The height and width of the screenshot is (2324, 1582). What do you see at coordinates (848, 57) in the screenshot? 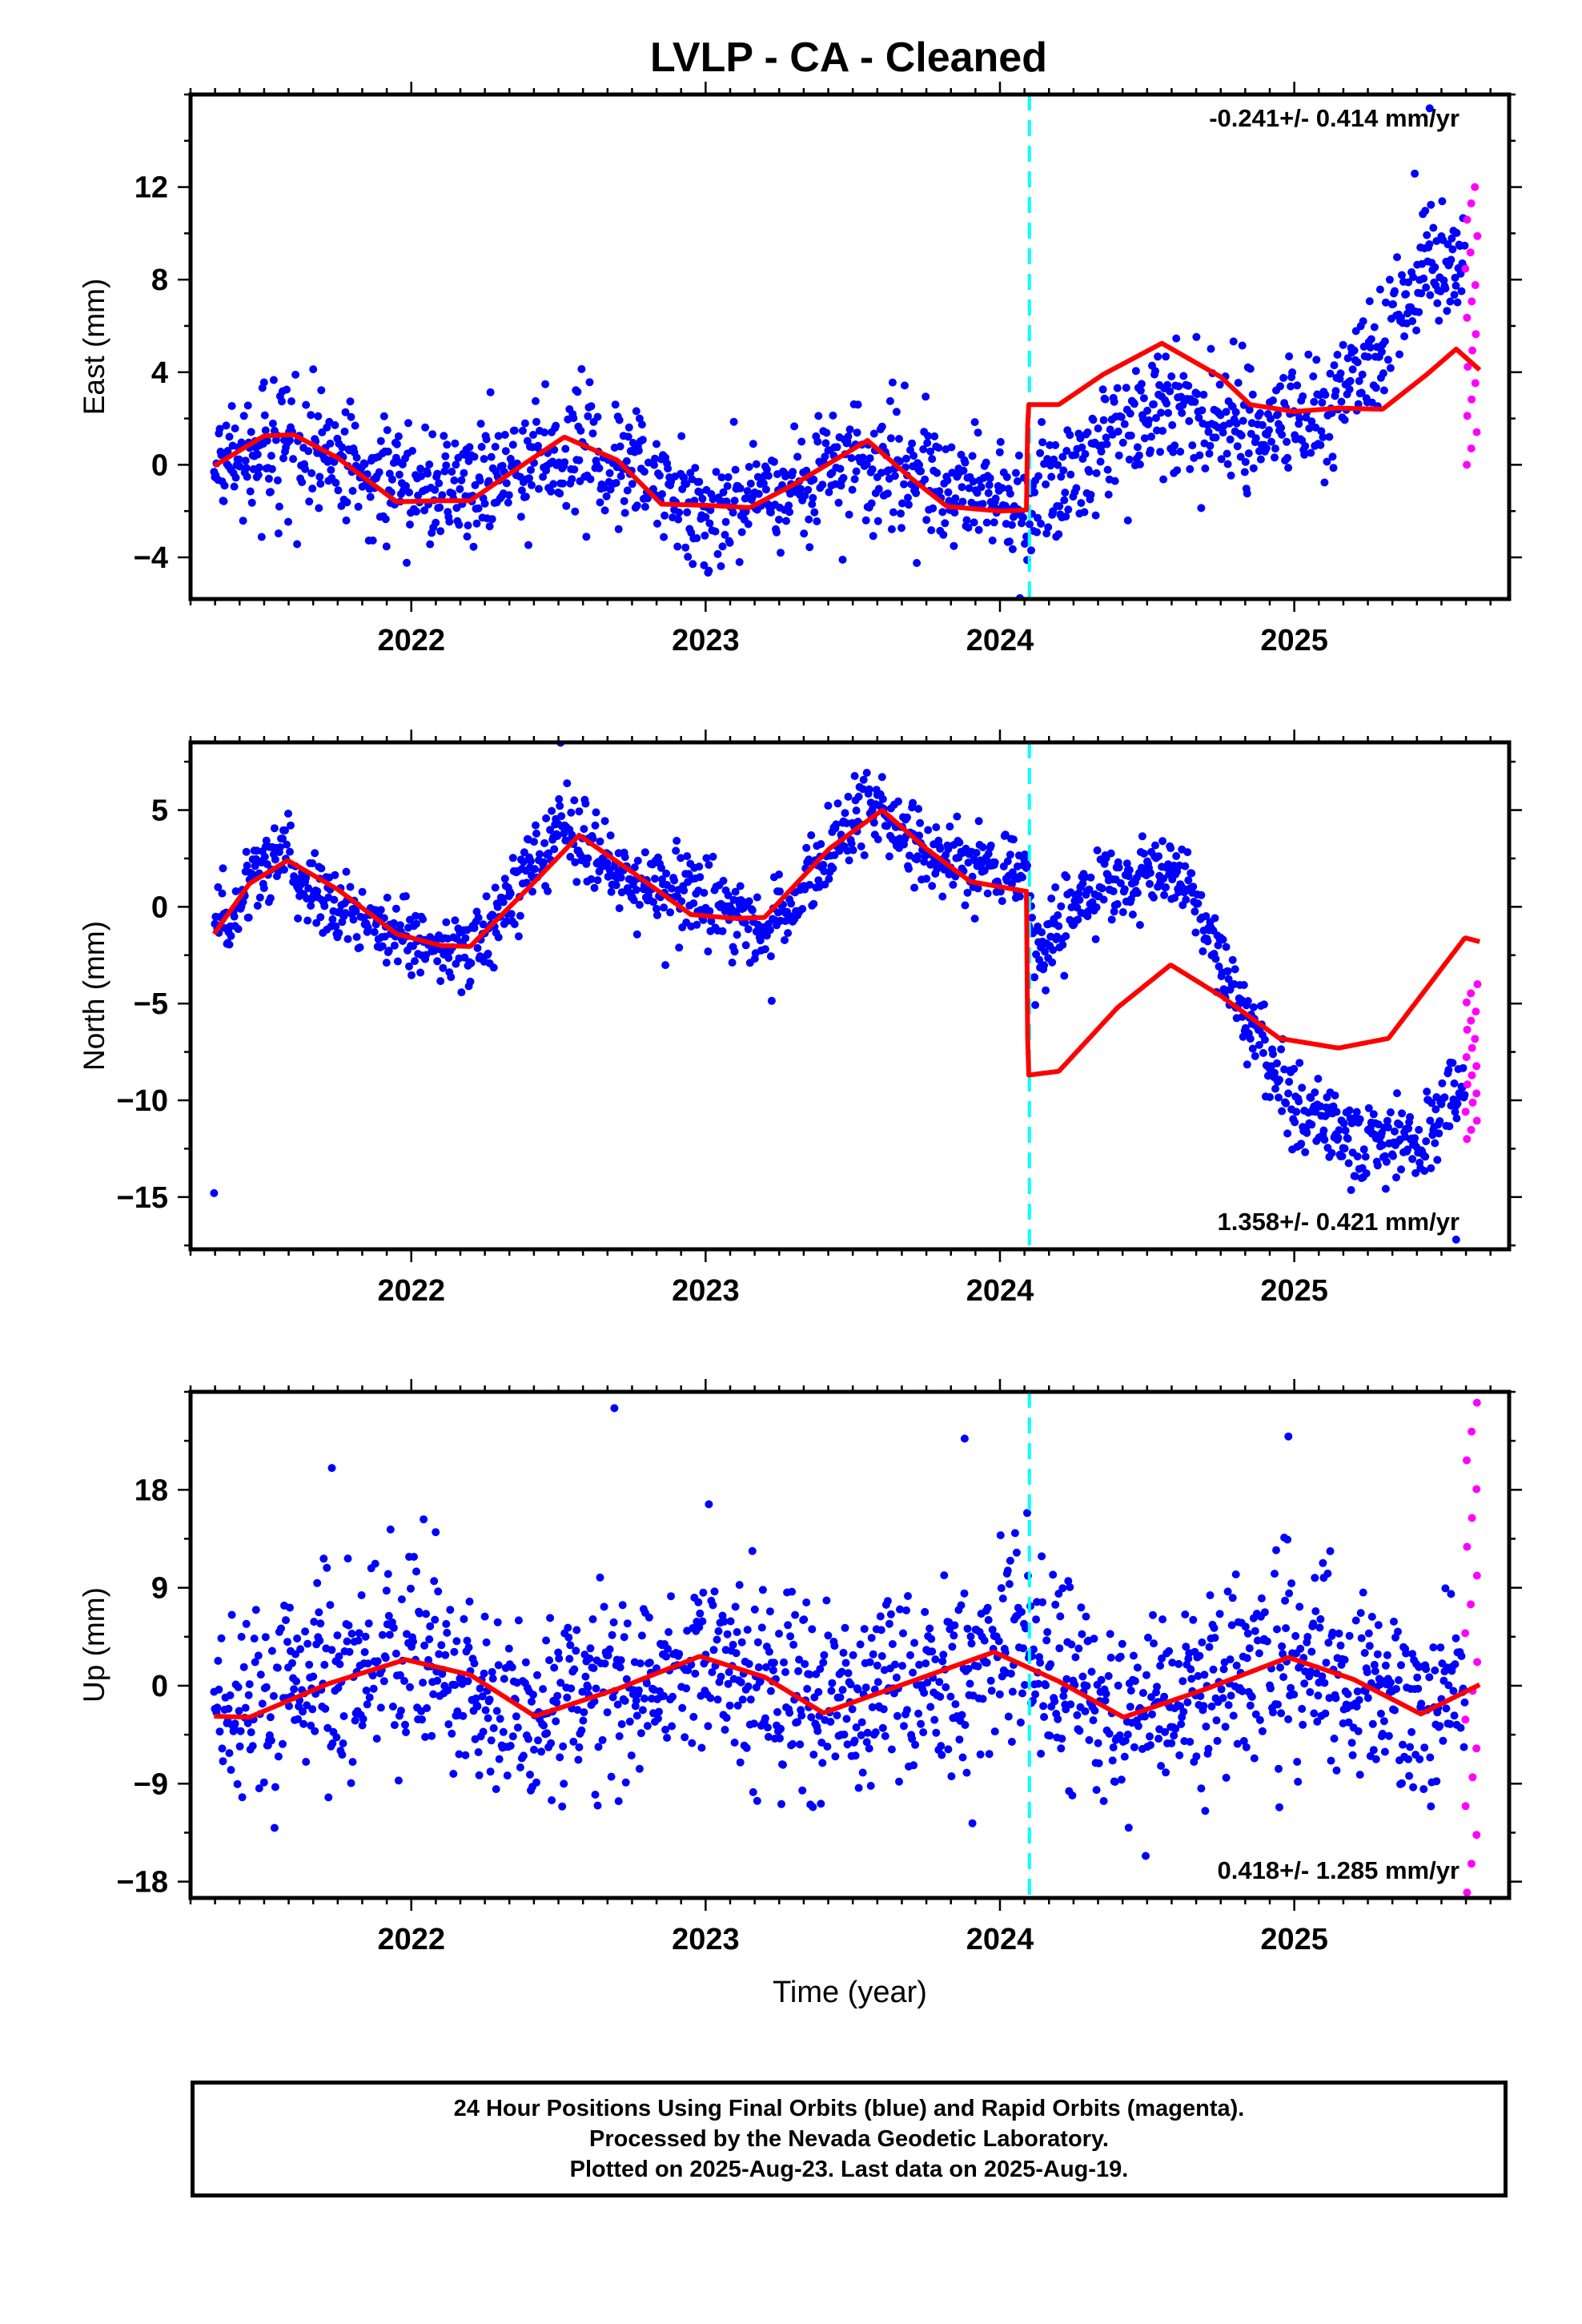
I see `chart-title: LVLP - CA - Cleaned` at bounding box center [848, 57].